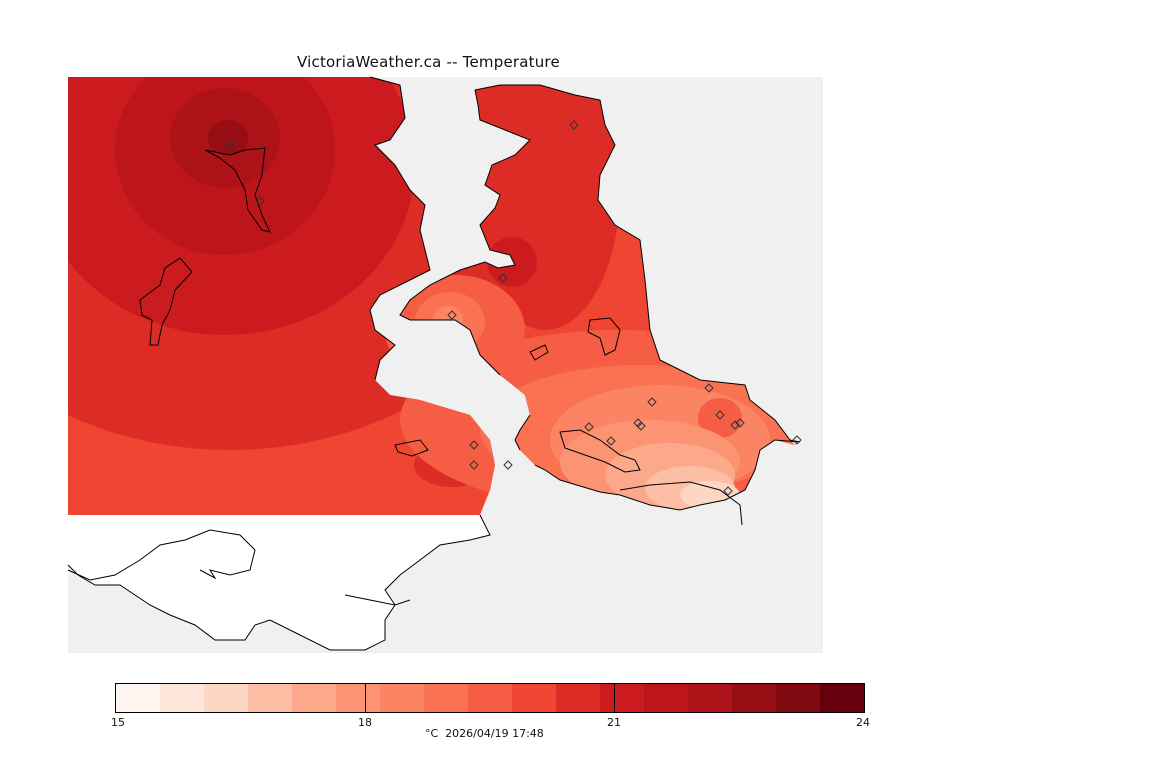 The image size is (1152, 768). I want to click on colorbar-label-18: 18, so click(365, 722).